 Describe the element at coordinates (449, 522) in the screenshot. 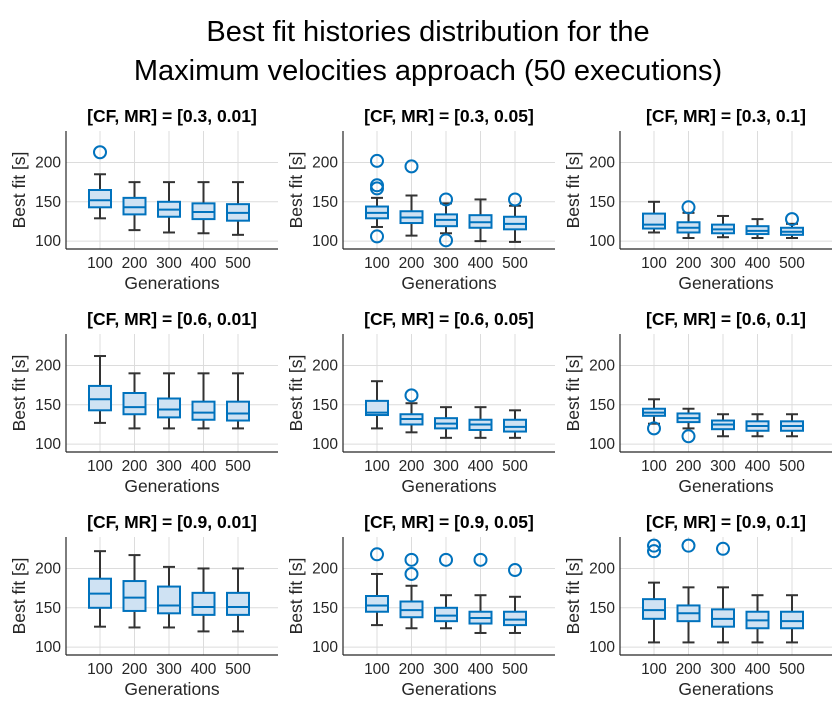

I see `subplot-title: [CF, MR] = [0.9, 0.05]` at that location.